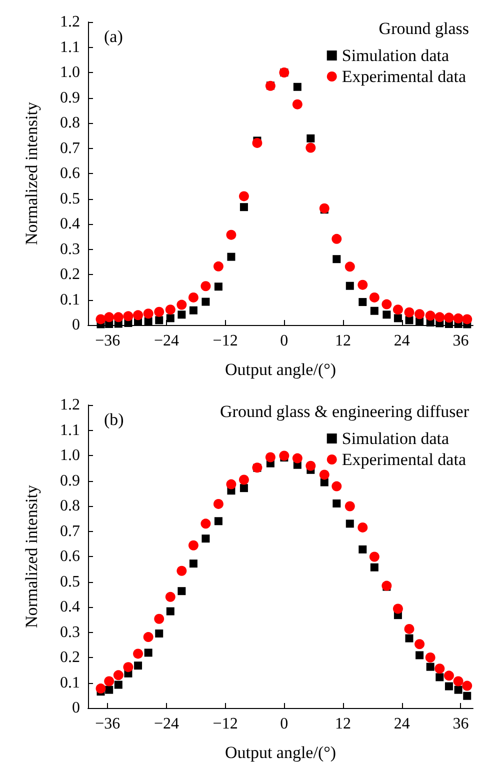 The height and width of the screenshot is (782, 483). I want to click on legend-title: Ground glass, so click(424, 28).